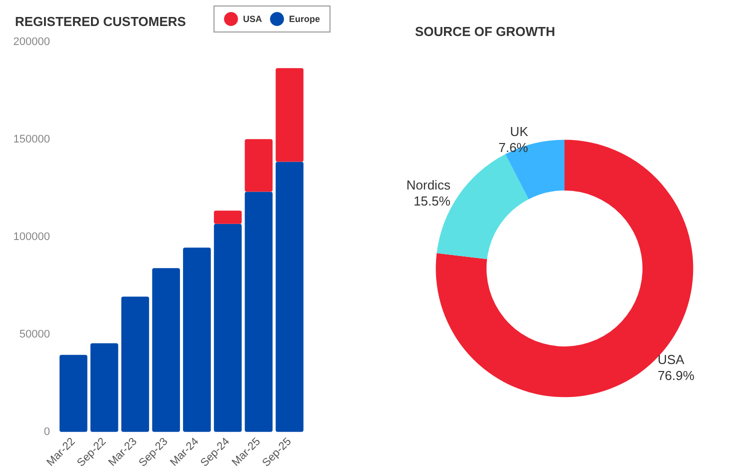 Image resolution: width=740 pixels, height=471 pixels. Describe the element at coordinates (676, 376) in the screenshot. I see `data-label: 76.9%` at that location.